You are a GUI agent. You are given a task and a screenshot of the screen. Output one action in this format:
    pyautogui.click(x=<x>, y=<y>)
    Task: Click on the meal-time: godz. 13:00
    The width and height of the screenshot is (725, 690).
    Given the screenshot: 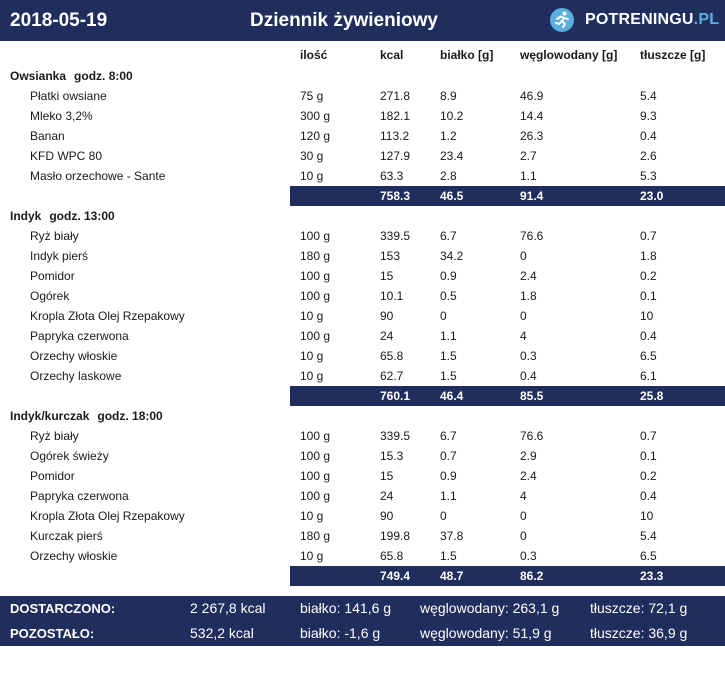 What is the action you would take?
    pyautogui.click(x=82, y=216)
    